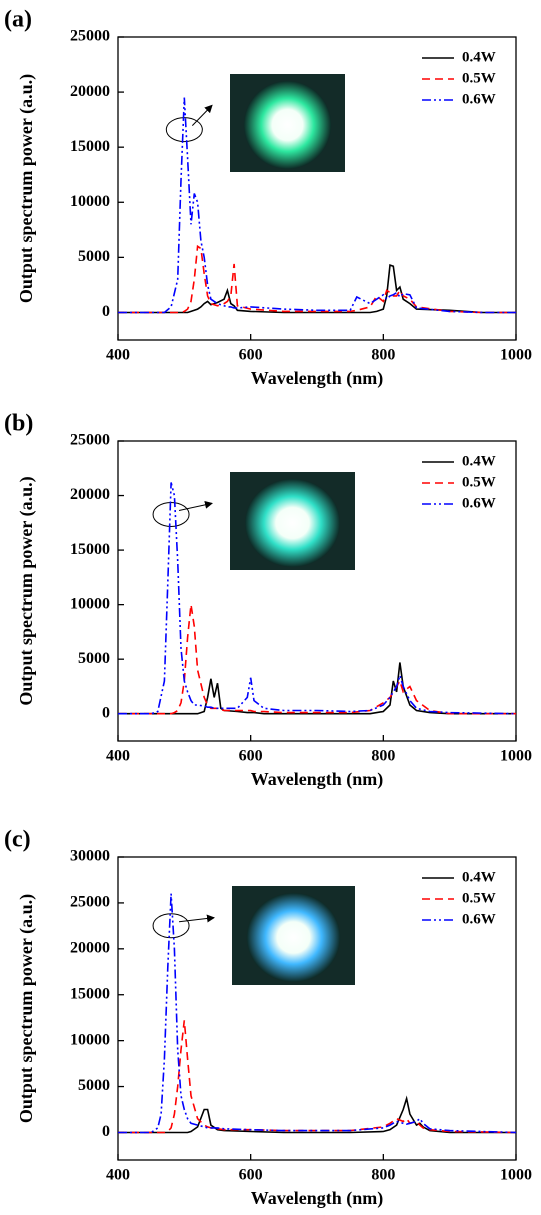 The image size is (541, 1215). What do you see at coordinates (18, 424) in the screenshot?
I see `panel-label: (b)` at bounding box center [18, 424].